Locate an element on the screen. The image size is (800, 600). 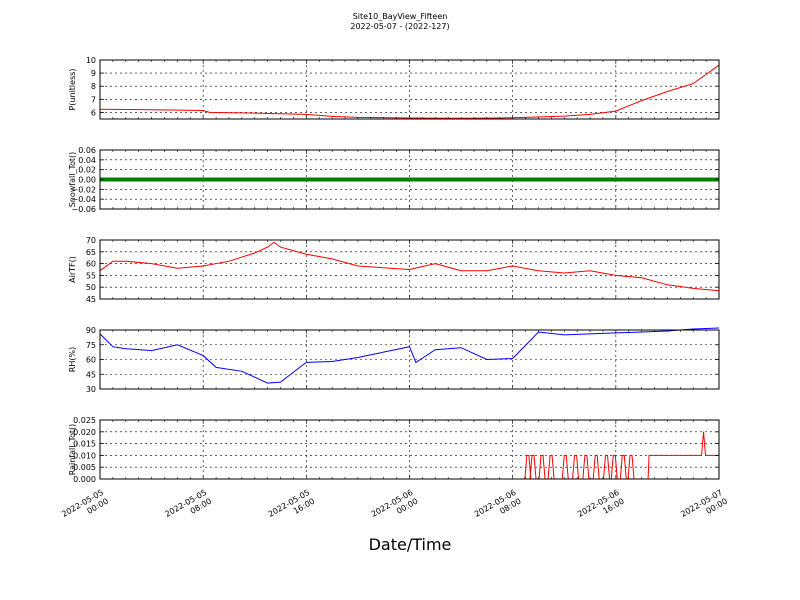
y-tick-label: 55 is located at coordinates (91, 275).